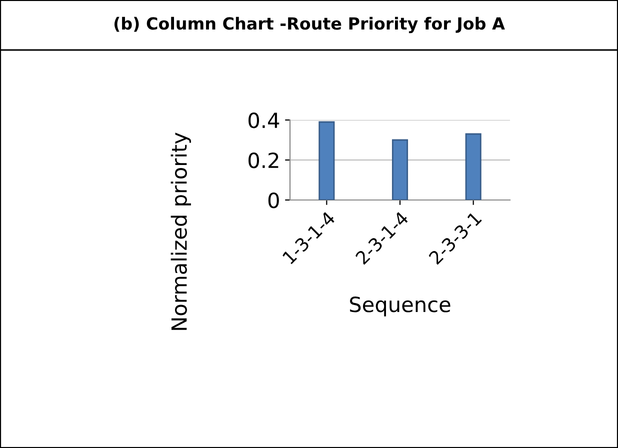  I want to click on chart-title: (b) Column Chart -Route Priority for Job A, so click(309, 25).